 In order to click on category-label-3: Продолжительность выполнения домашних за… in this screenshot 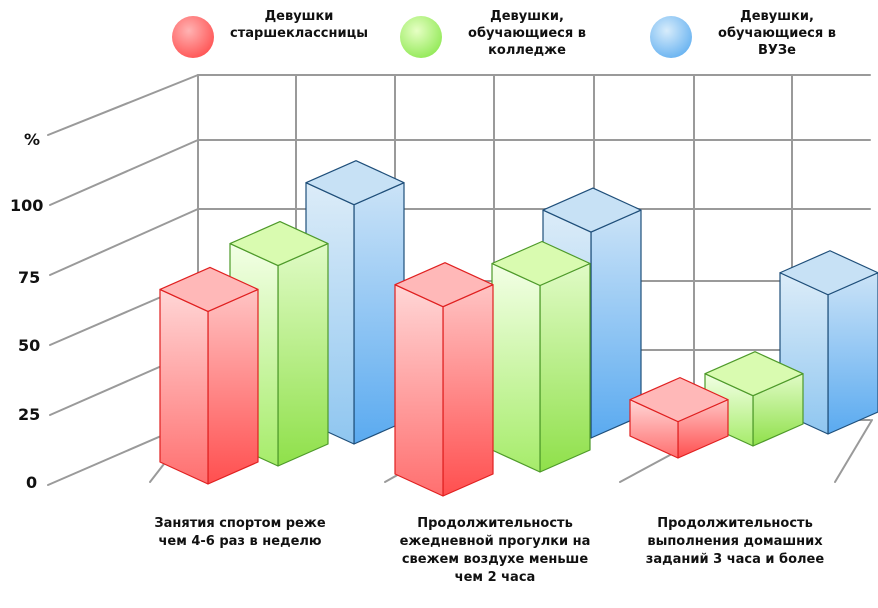, I will do `click(735, 541)`.